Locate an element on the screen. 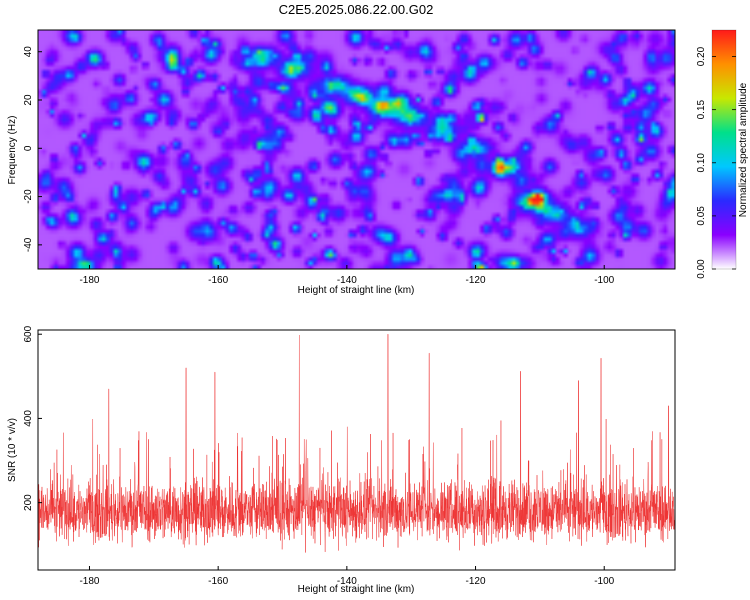  colorbar-ticks: 0.00 0.05 0.10 0.15 0.20 is located at coordinates (716, 162).